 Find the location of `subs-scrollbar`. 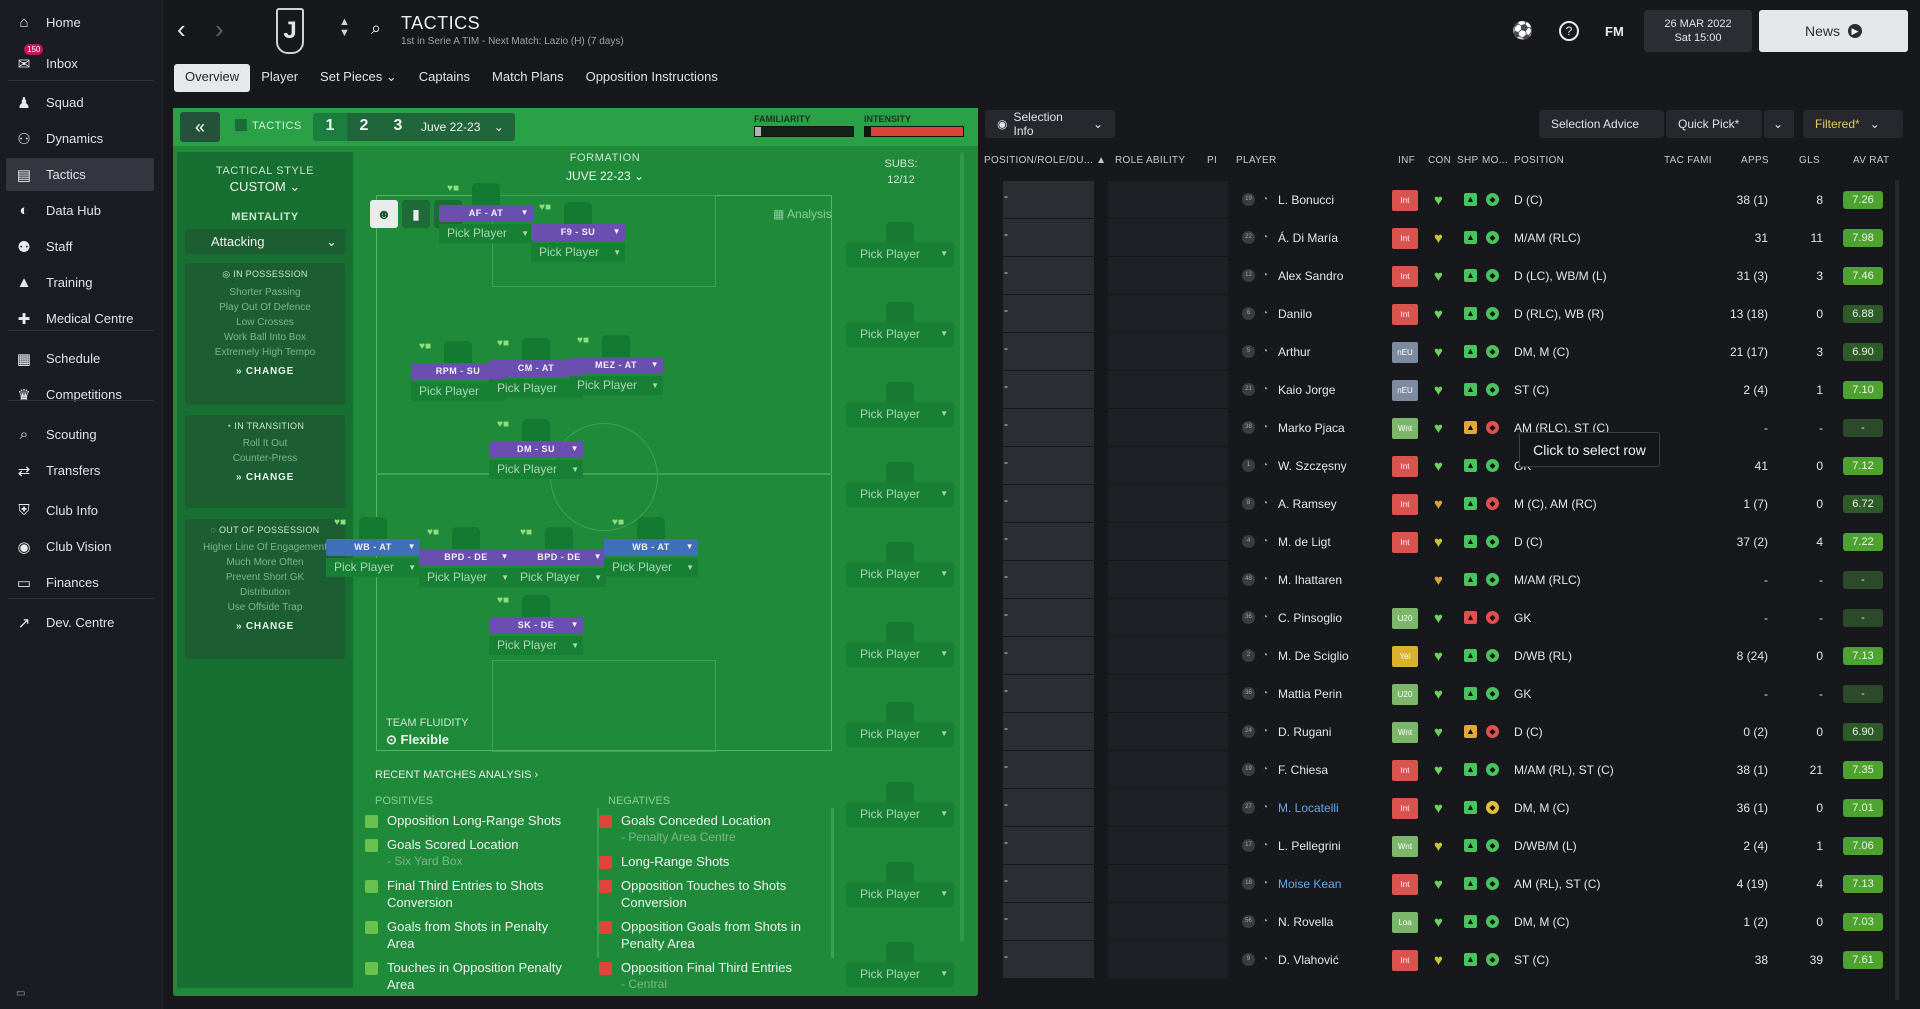

subs-scrollbar is located at coordinates (962, 547).